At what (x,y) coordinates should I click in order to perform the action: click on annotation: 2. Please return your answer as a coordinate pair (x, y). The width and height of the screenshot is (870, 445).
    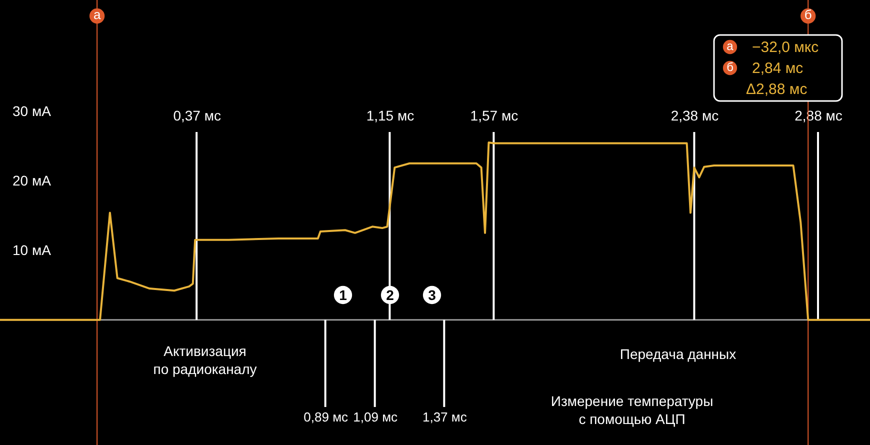
    Looking at the image, I should click on (390, 295).